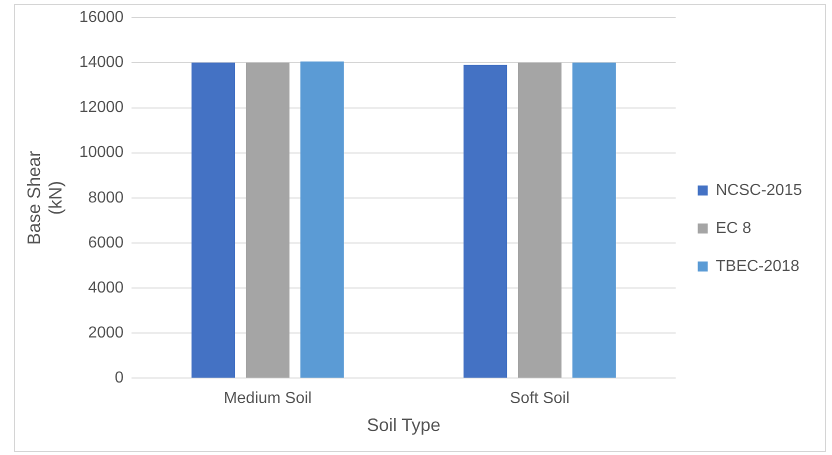  Describe the element at coordinates (101, 63) in the screenshot. I see `y-tick-label: 14000` at that location.